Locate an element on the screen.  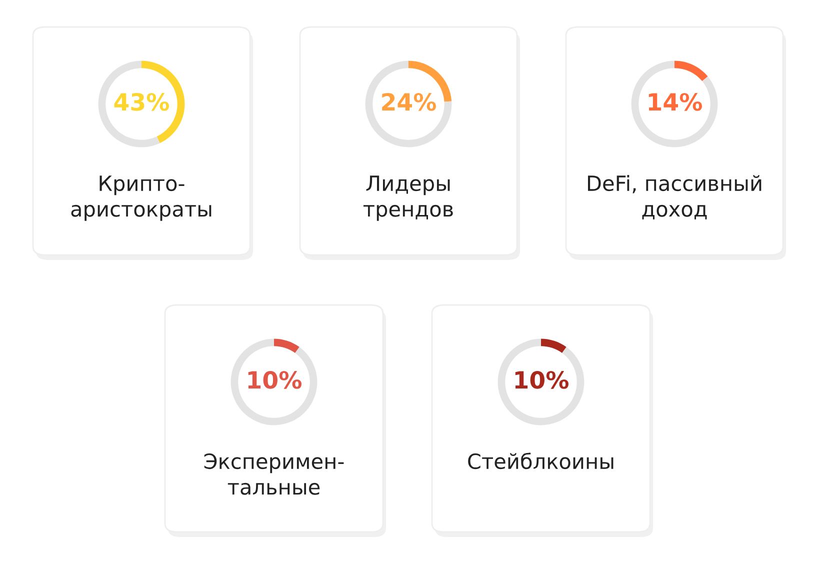
text: Эксперимен- тальные is located at coordinates (274, 474).